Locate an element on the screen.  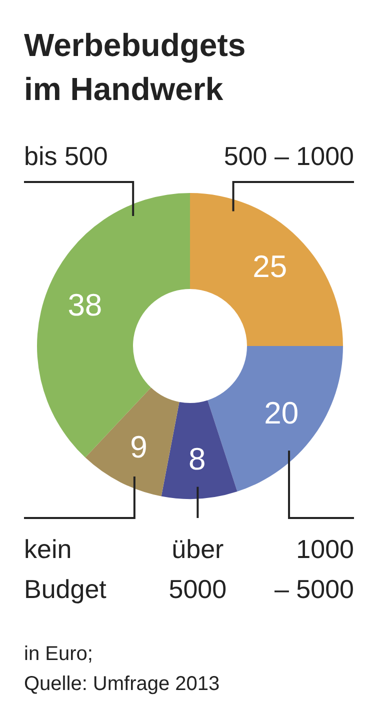
data-label: 8 is located at coordinates (197, 459).